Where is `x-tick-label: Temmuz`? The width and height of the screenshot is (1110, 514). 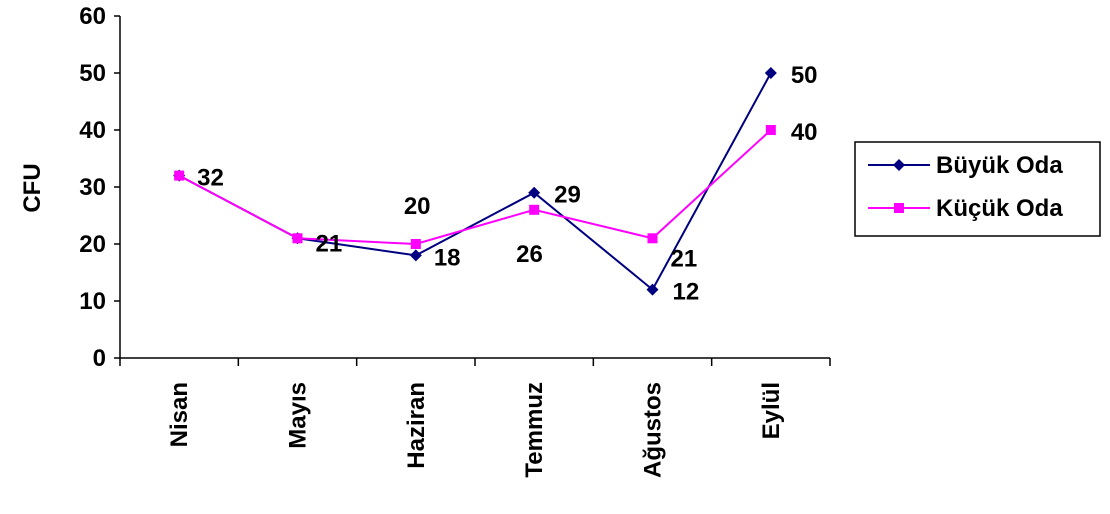 x-tick-label: Temmuz is located at coordinates (534, 430).